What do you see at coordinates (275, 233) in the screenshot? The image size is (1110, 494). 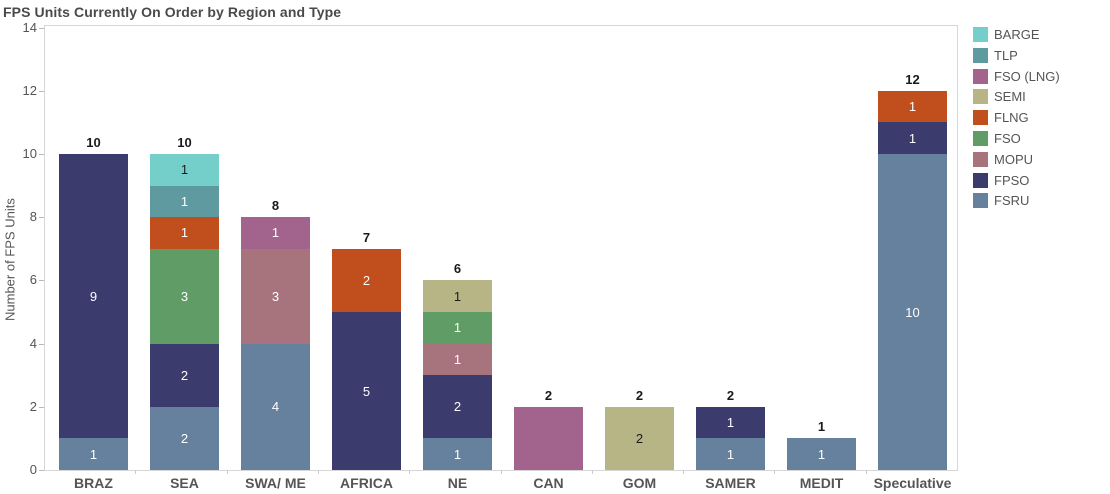 I see `bar-segment-fso-lng-: 1` at bounding box center [275, 233].